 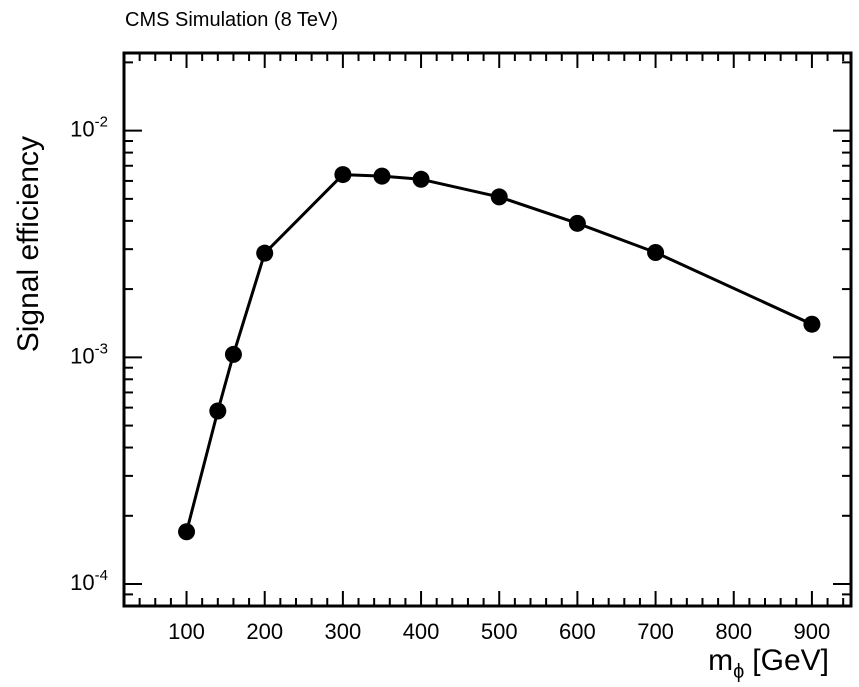 What do you see at coordinates (264, 631) in the screenshot?
I see `x-tick-label: 200` at bounding box center [264, 631].